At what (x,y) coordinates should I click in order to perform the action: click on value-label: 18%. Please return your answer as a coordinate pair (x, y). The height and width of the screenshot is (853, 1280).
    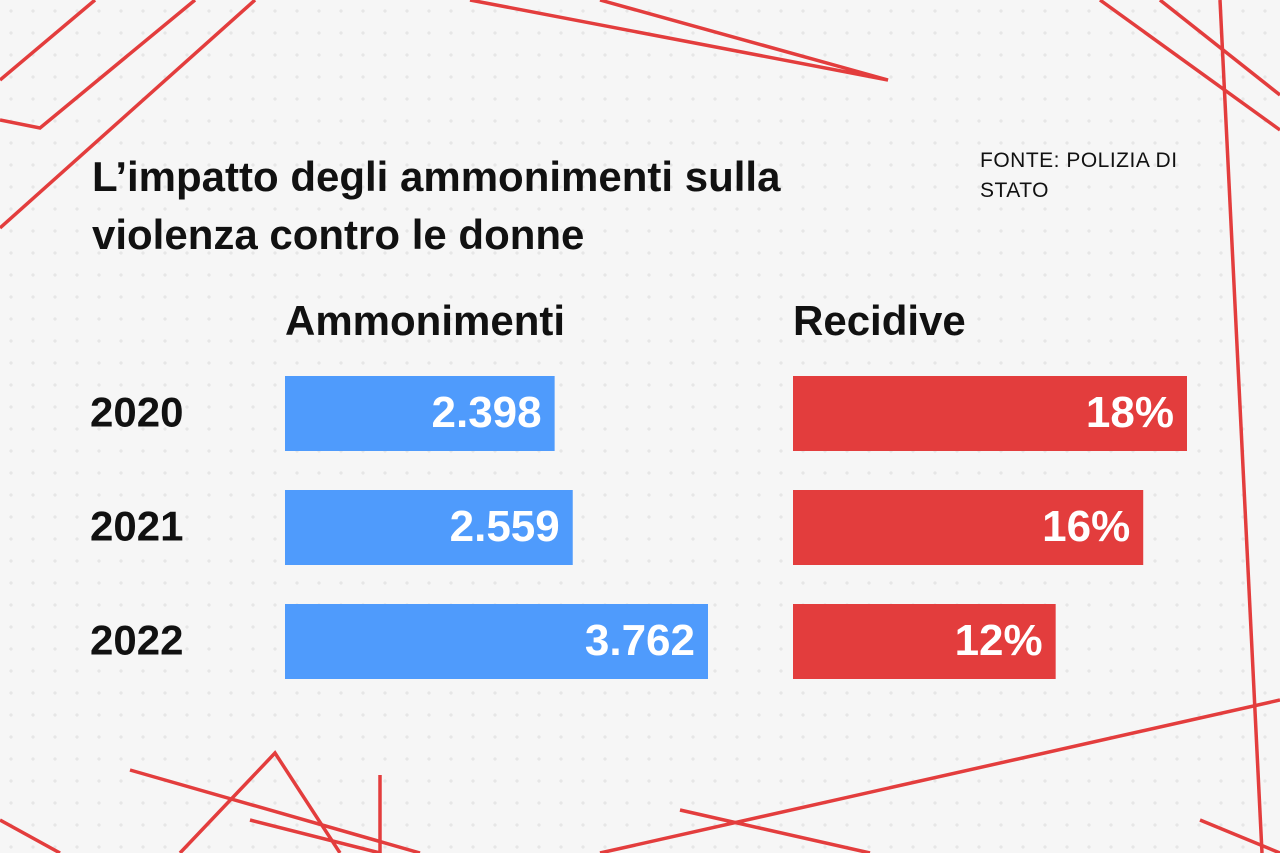
    Looking at the image, I should click on (1130, 412).